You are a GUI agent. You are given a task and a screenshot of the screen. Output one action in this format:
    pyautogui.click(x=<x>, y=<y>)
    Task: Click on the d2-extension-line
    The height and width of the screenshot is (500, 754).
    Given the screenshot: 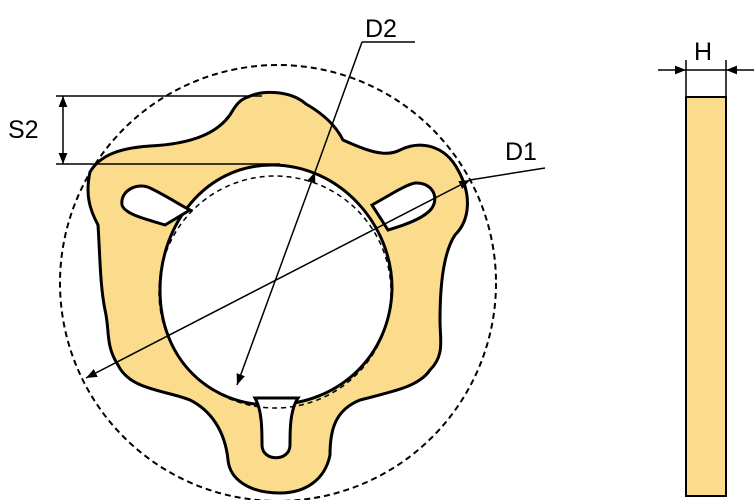 What is the action you would take?
    pyautogui.click(x=338, y=107)
    